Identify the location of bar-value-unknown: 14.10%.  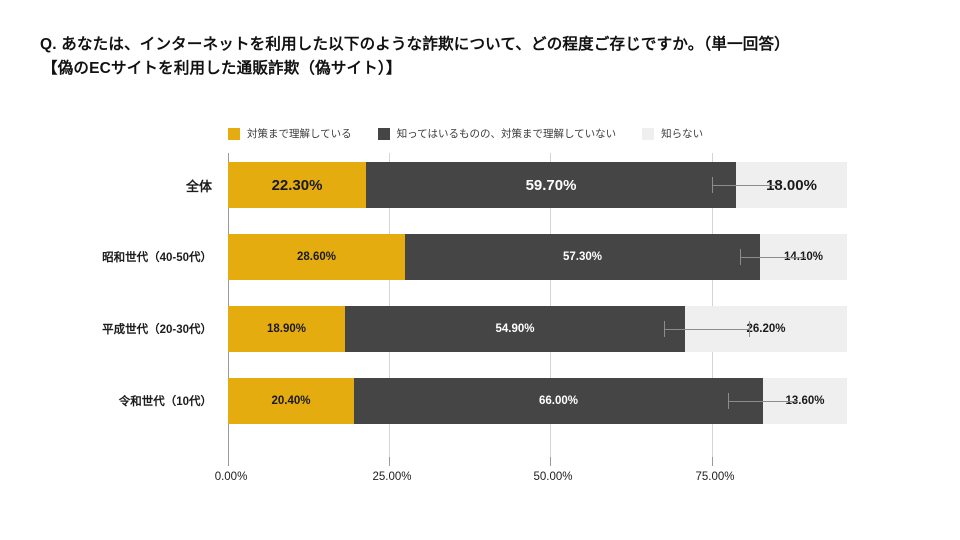
(803, 257).